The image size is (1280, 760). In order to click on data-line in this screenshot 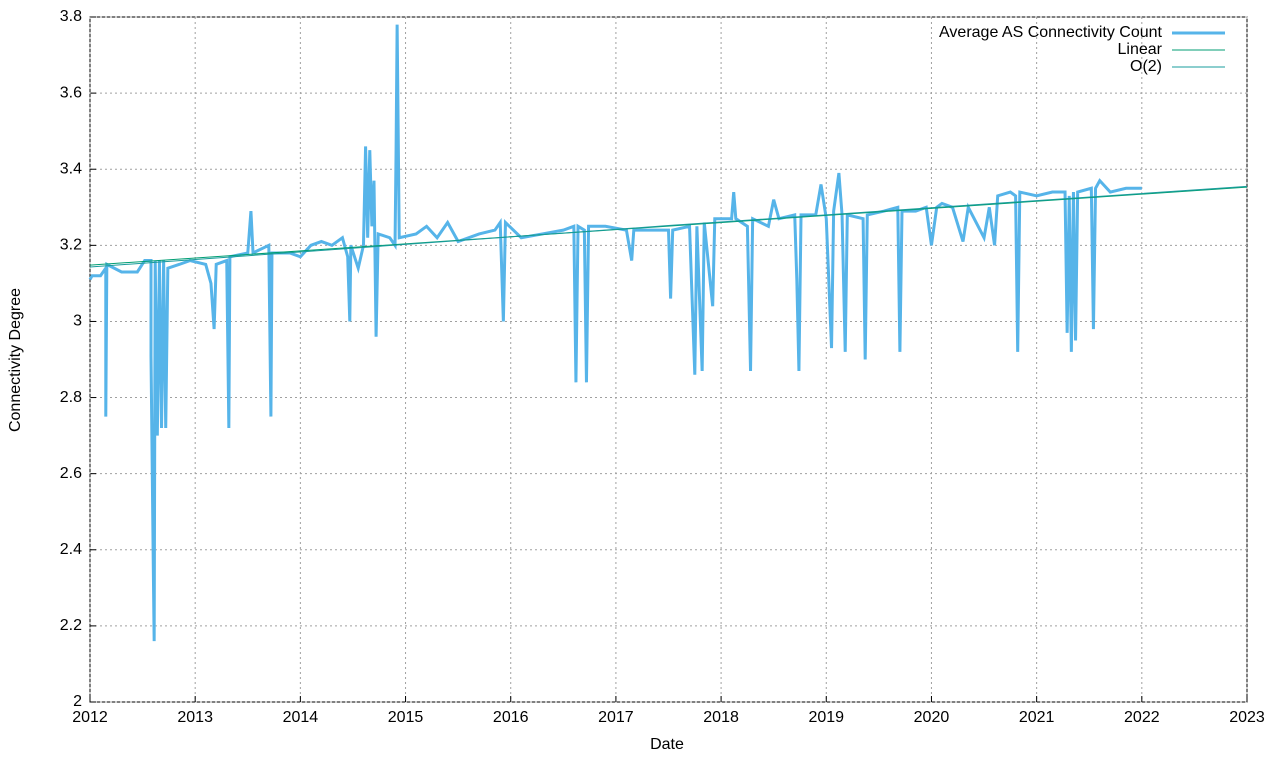, I will do `click(668, 226)`.